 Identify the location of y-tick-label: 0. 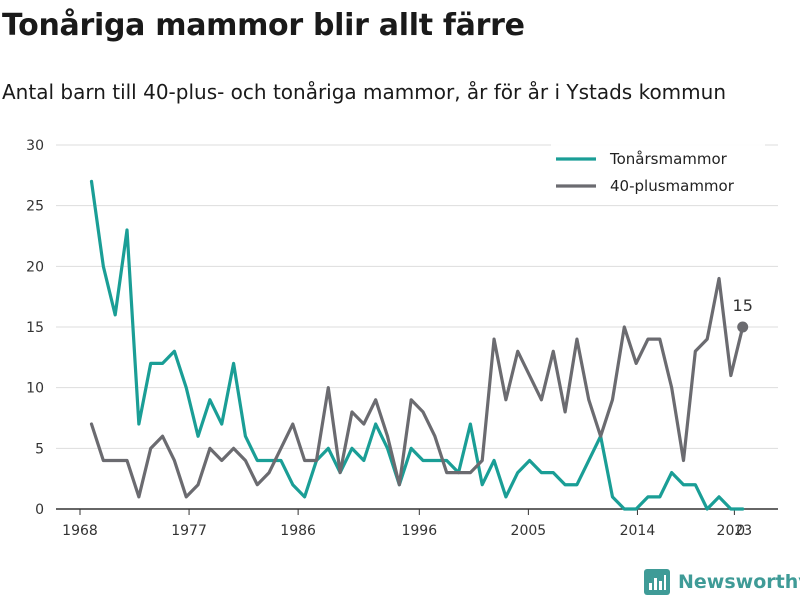
(39, 510).